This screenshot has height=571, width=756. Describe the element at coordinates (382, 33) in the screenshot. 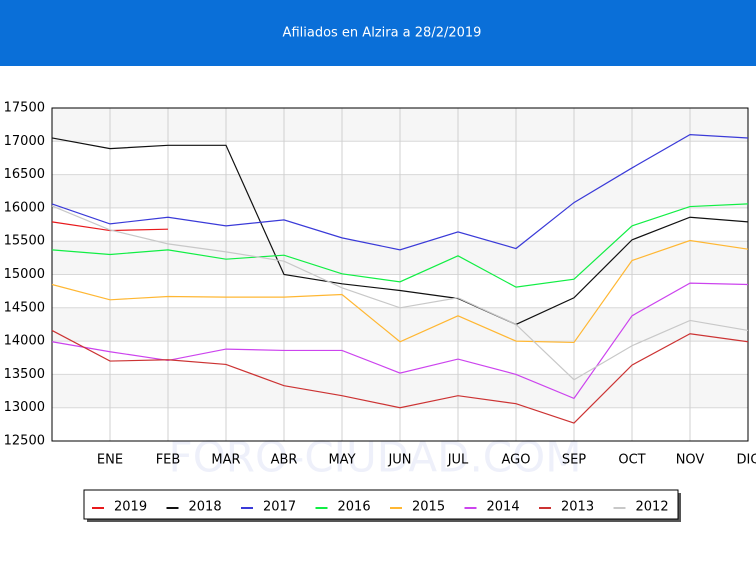

I see `chart-title: Afiliados en Alzira a 28/2/2019` at that location.